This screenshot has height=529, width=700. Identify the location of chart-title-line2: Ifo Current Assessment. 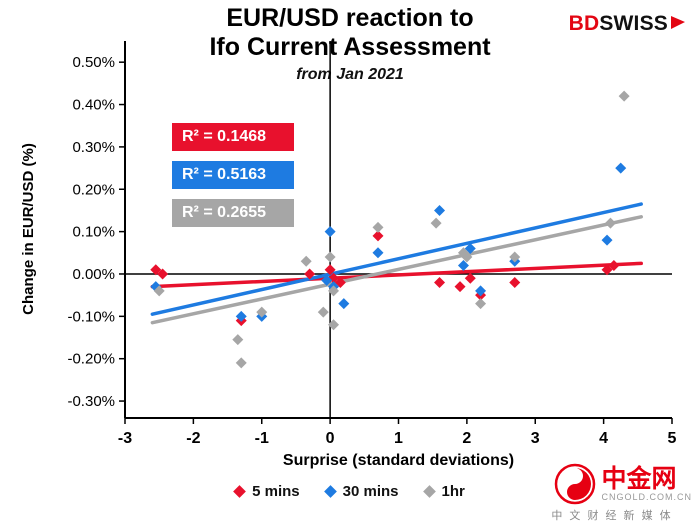
(350, 47).